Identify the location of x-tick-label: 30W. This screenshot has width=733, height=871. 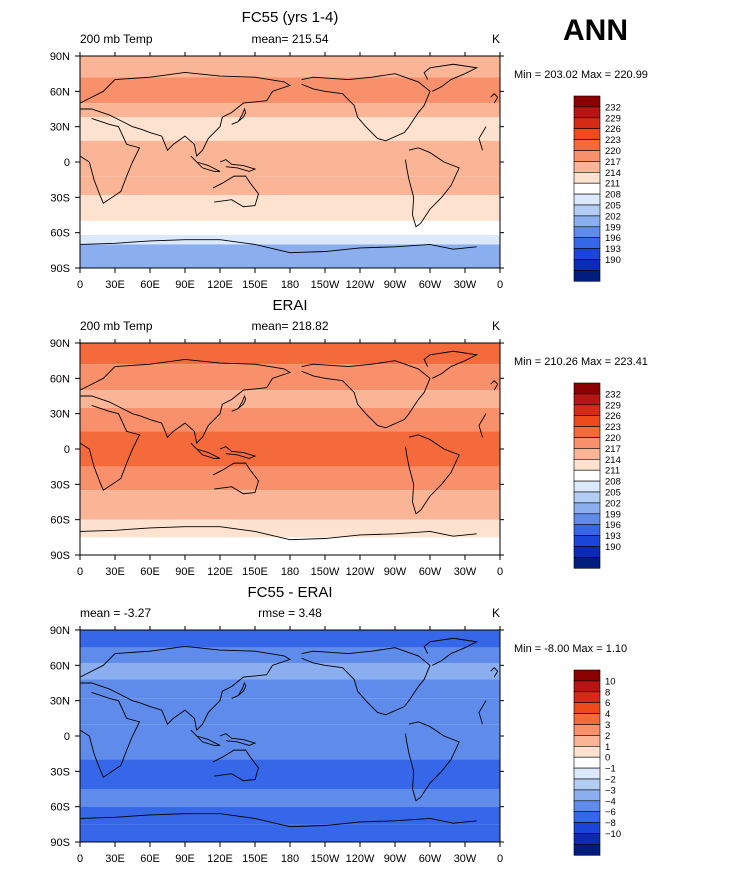
(465, 859).